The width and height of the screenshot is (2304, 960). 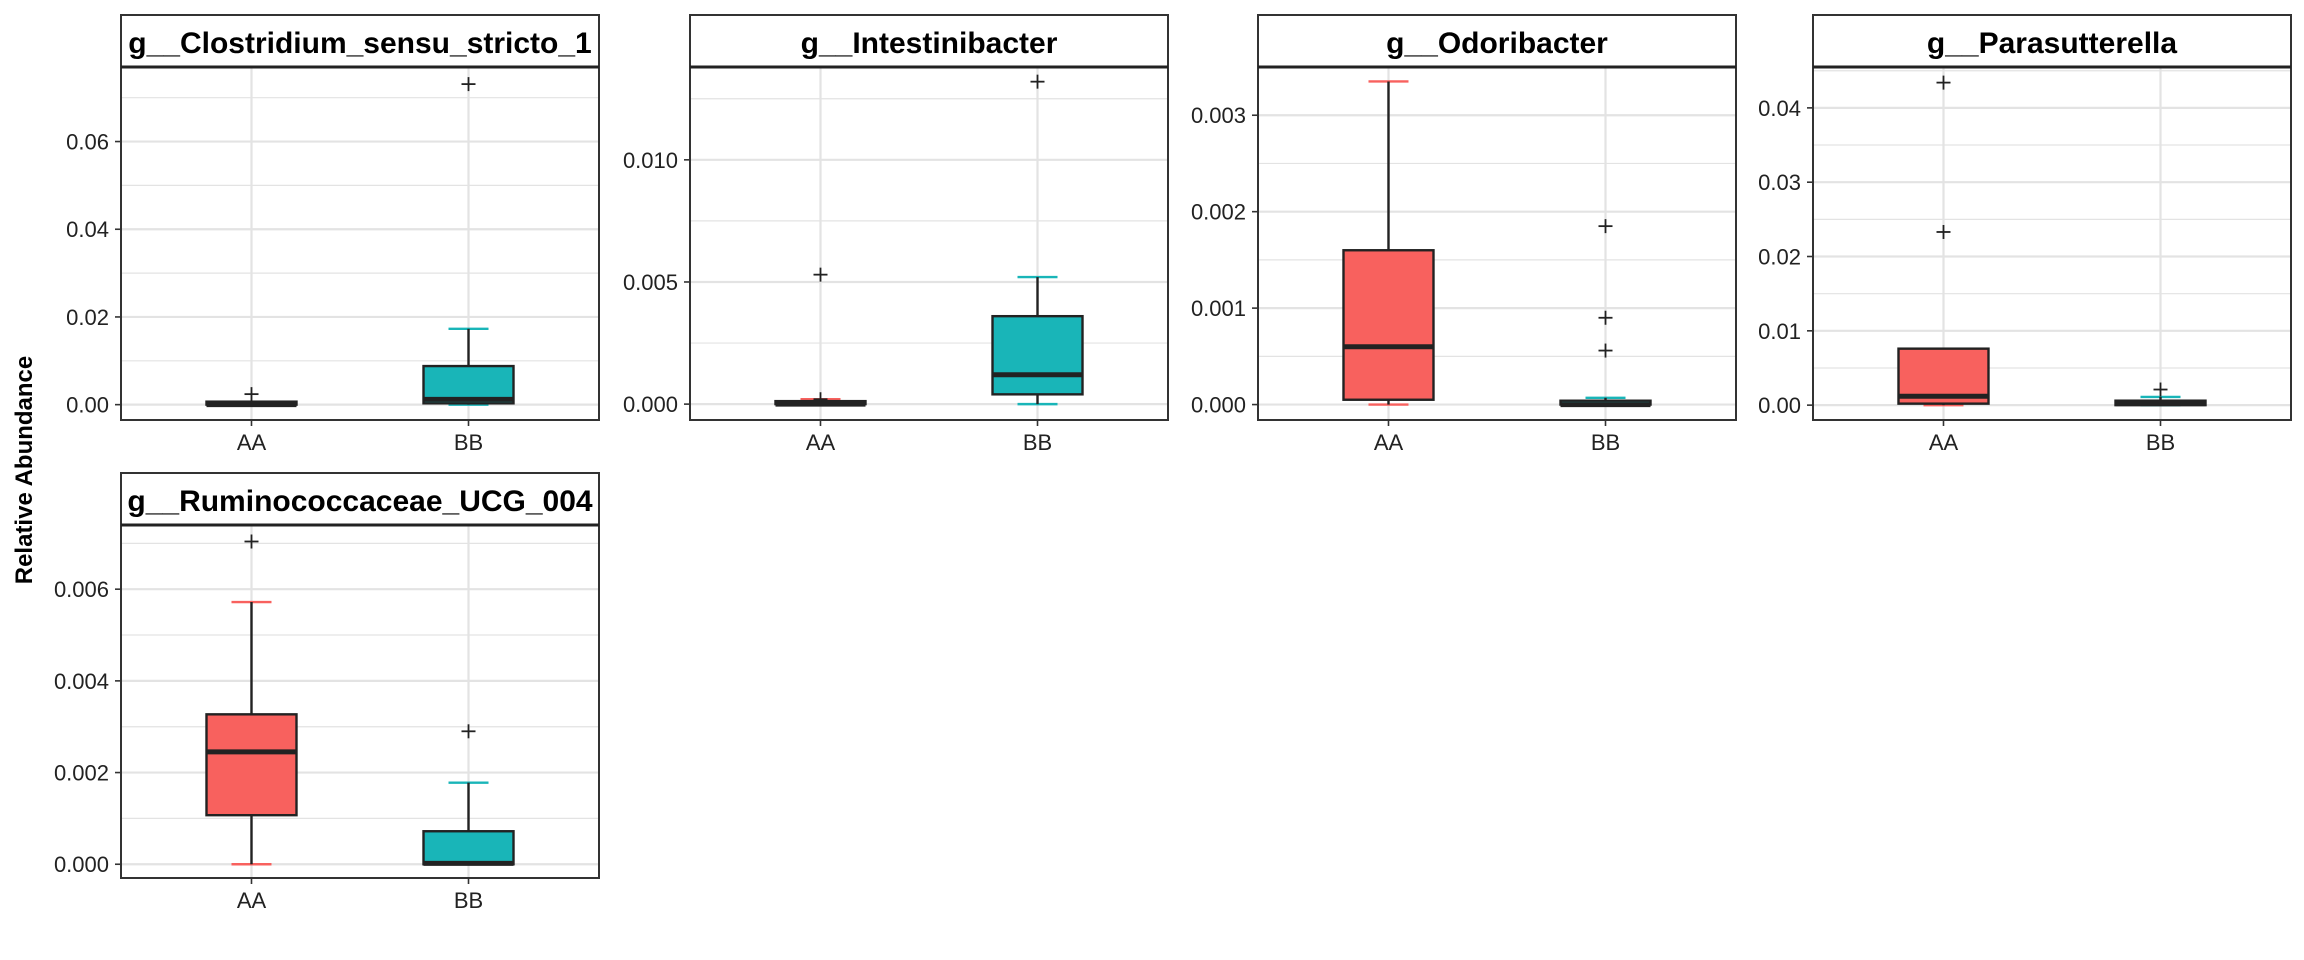 I want to click on y-tick-label: 0.010, so click(x=650, y=160).